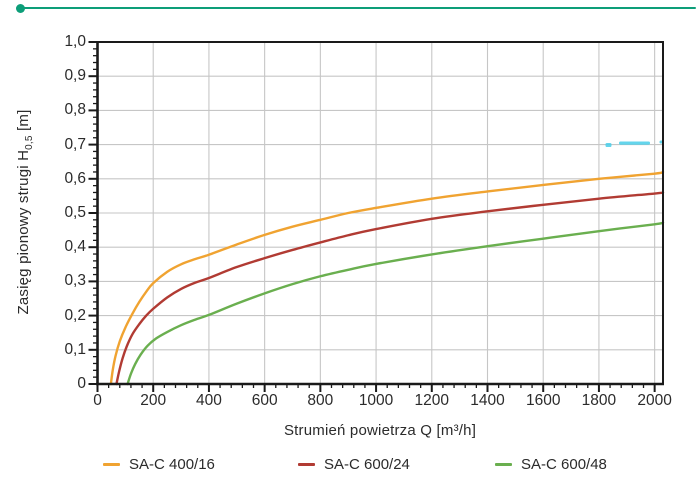 This screenshot has height=500, width=700. What do you see at coordinates (432, 400) in the screenshot?
I see `x-tick-label: 1200` at bounding box center [432, 400].